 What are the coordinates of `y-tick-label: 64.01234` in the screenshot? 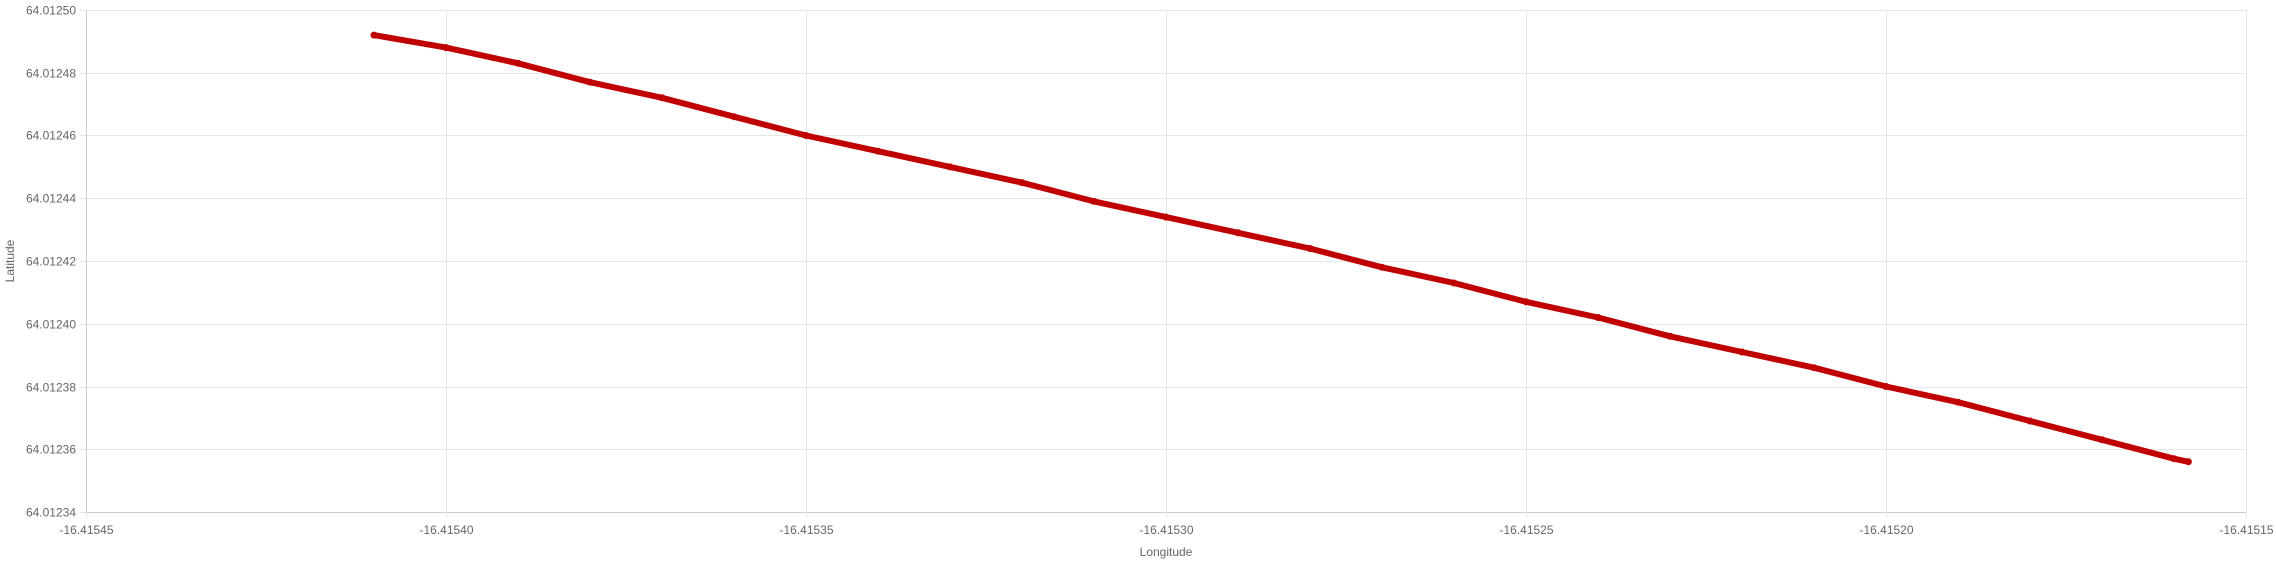 It's located at (51, 513).